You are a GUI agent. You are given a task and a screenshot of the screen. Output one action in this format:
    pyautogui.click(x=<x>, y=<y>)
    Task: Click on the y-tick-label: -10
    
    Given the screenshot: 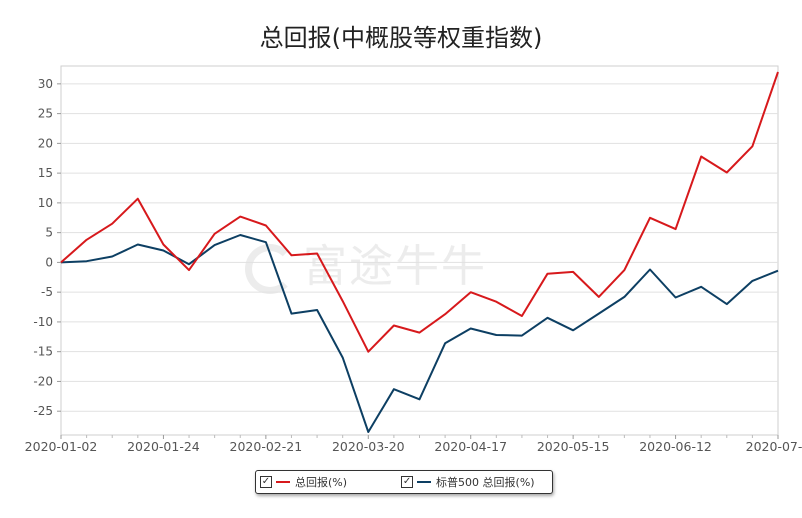 What is the action you would take?
    pyautogui.click(x=43, y=322)
    